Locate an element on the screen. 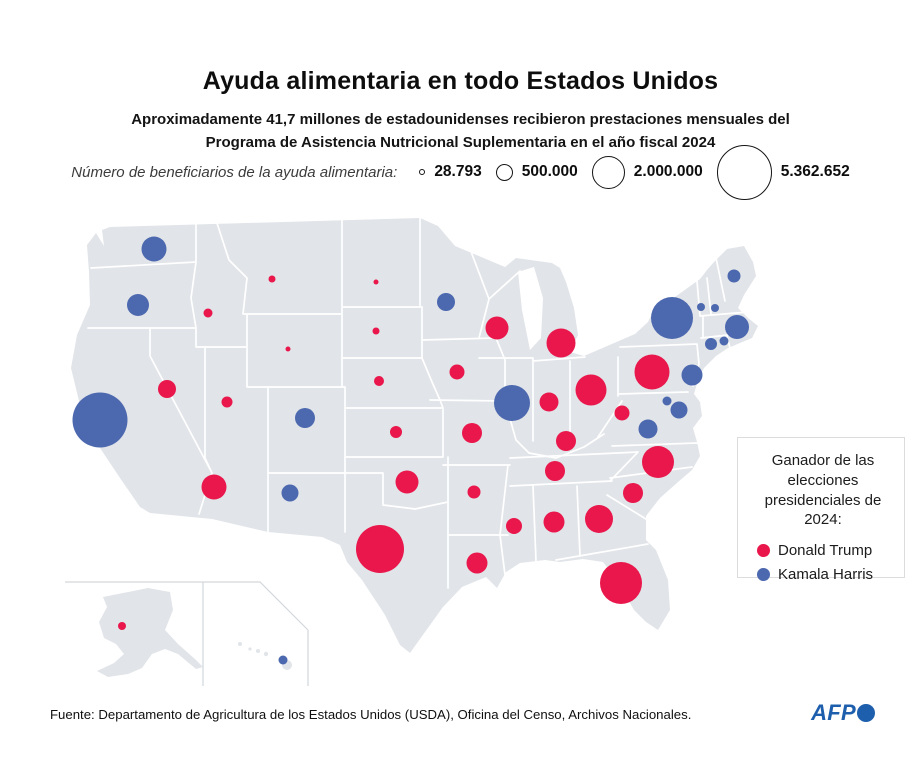 The image size is (921, 768). bubble-wv is located at coordinates (622, 413).